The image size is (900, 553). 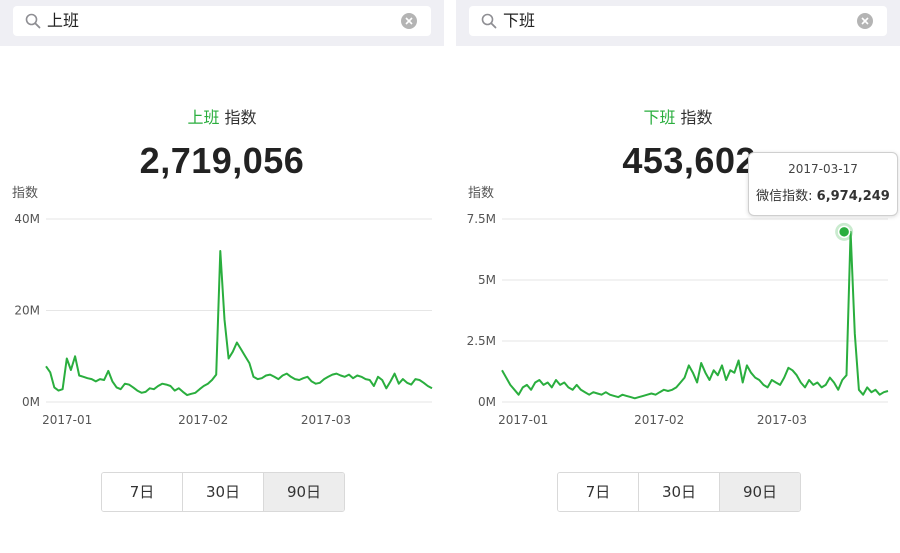 I want to click on tooltip-date: 2017-03-17, so click(x=823, y=169).